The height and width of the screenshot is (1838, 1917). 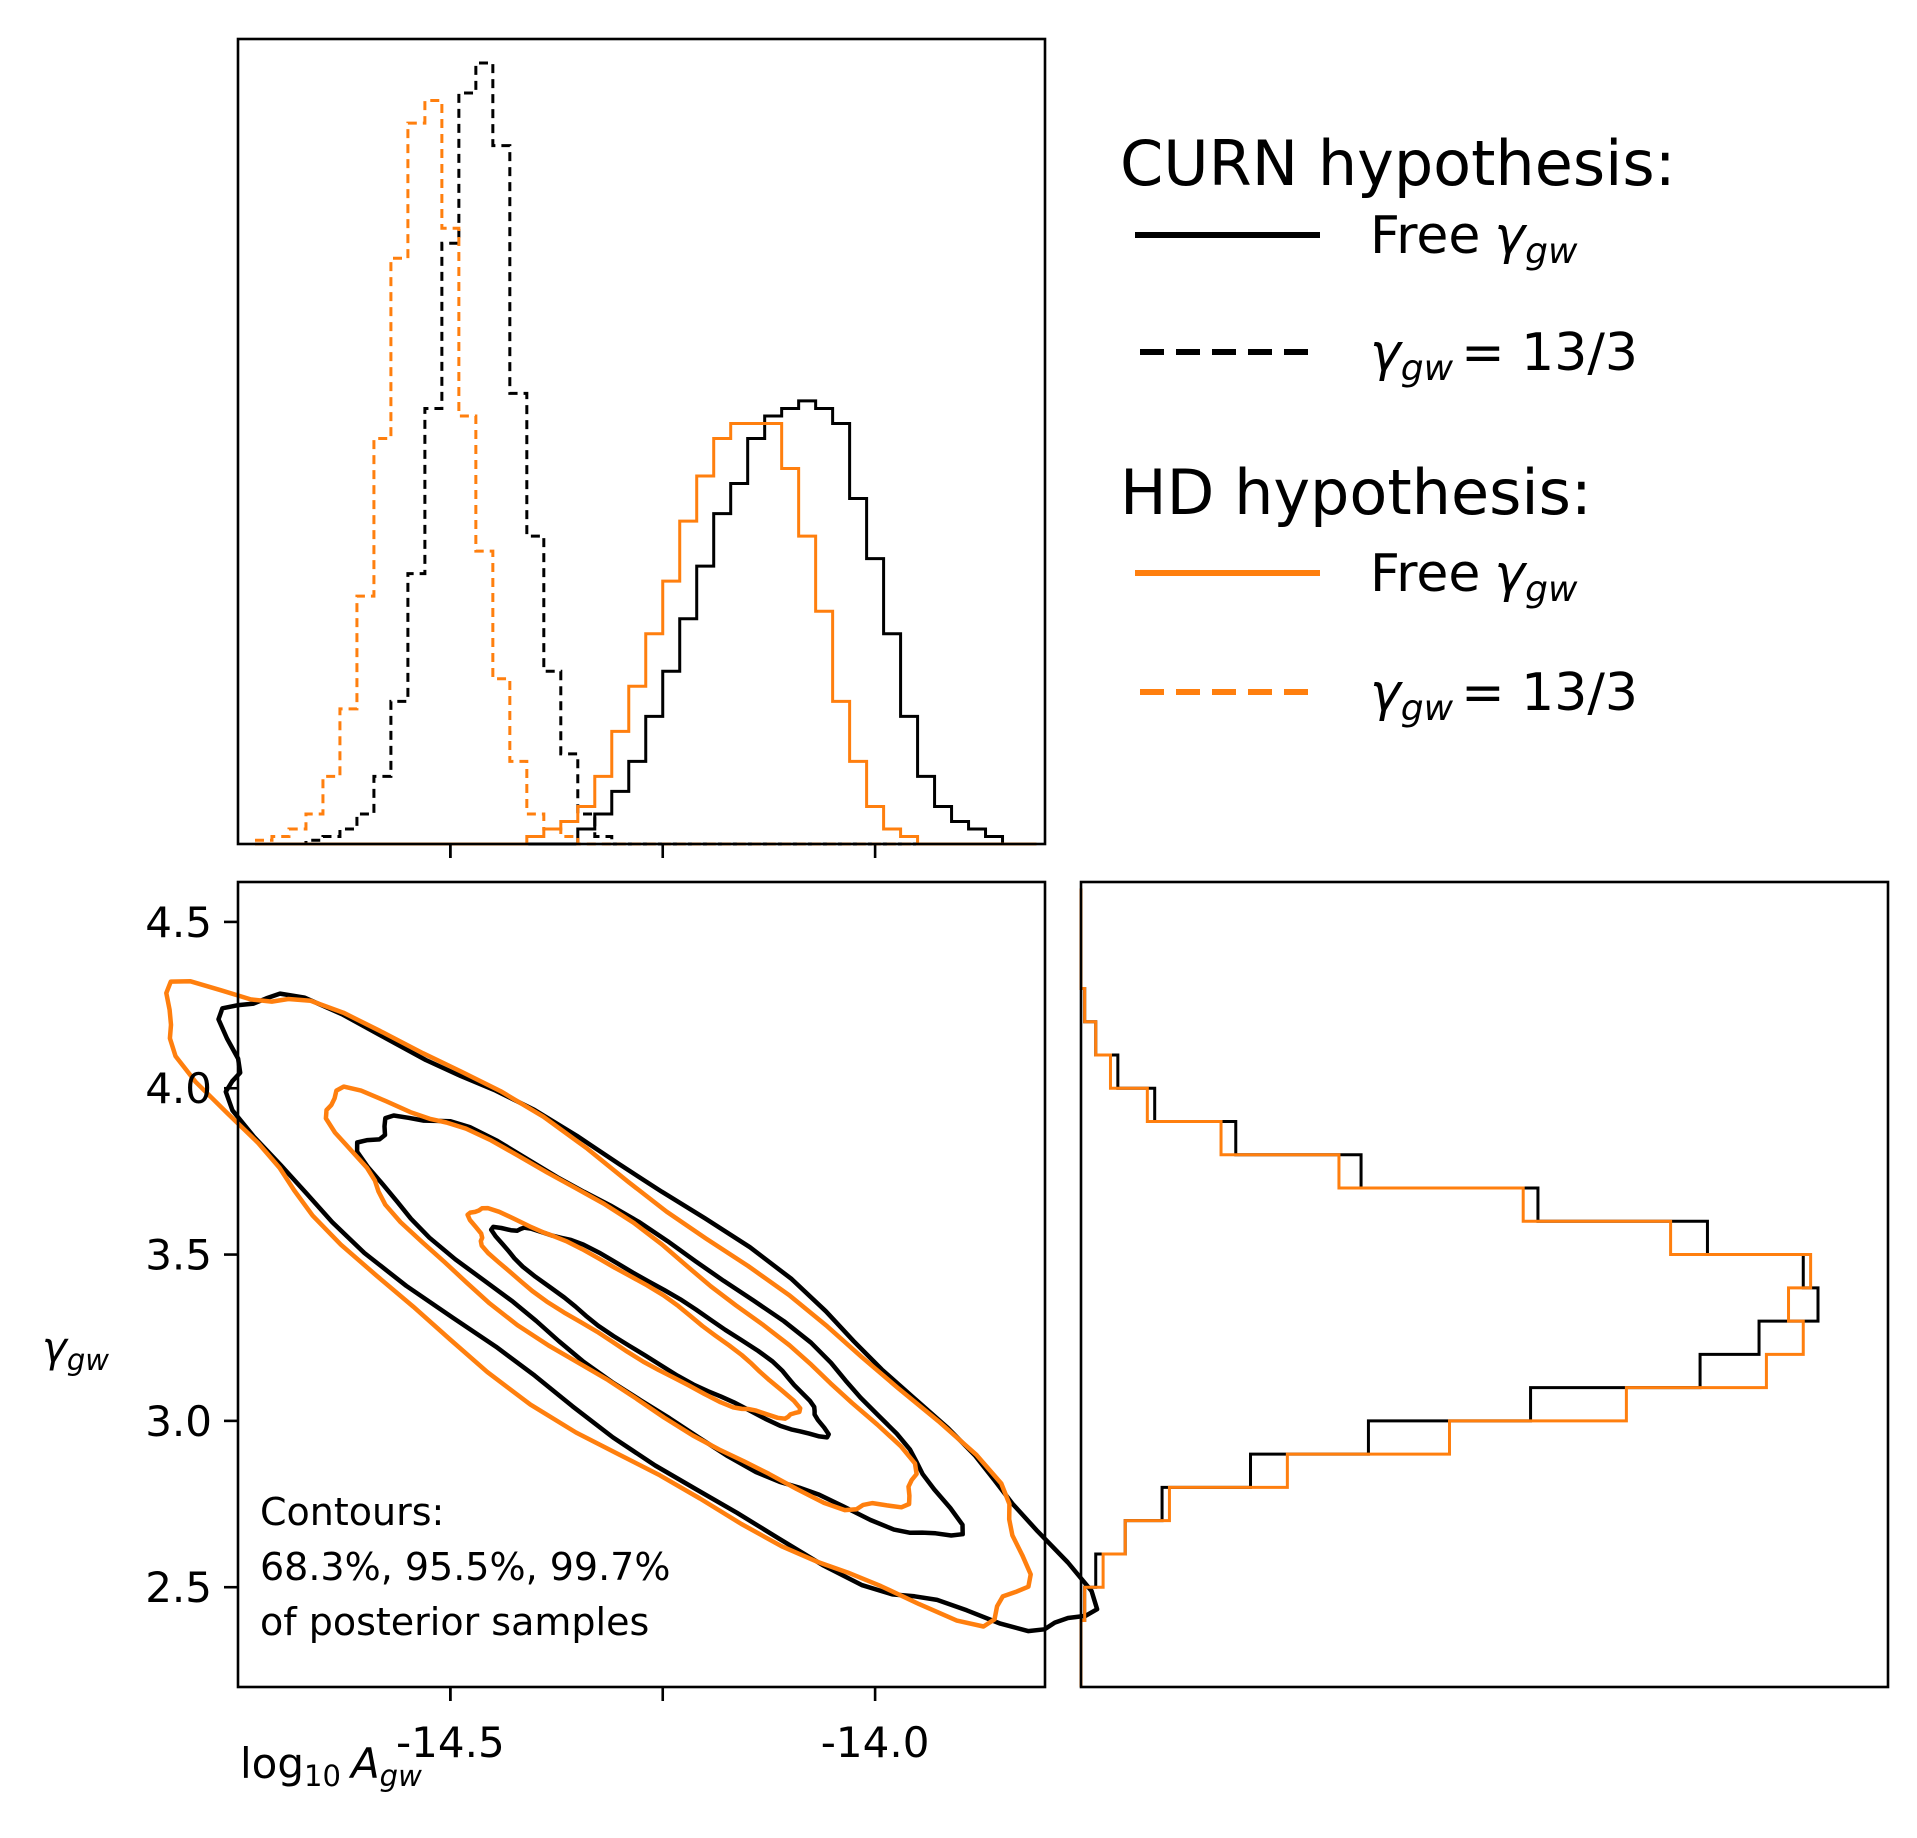 I want to click on contour-ytick-label-4: 4.5, so click(x=178, y=922).